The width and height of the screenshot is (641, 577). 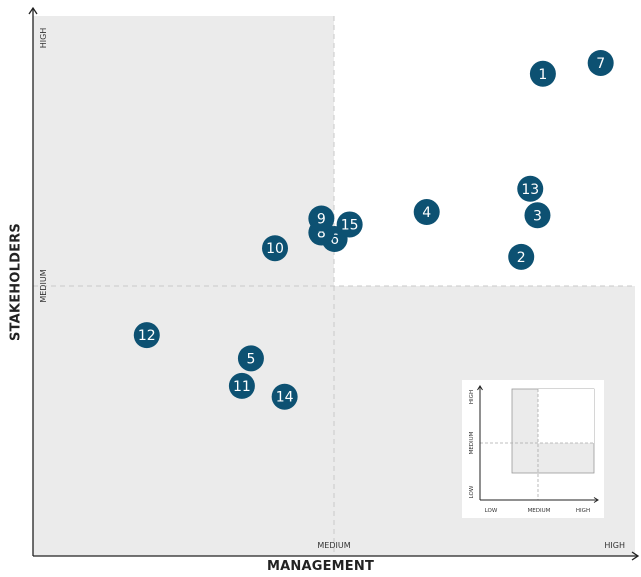 I want to click on point-label: 2, so click(x=521, y=258).